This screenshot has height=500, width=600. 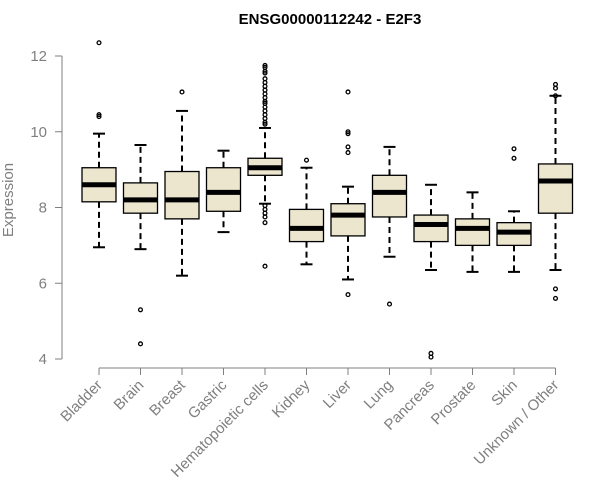 I want to click on y-axis-label: Expression, so click(x=8, y=200).